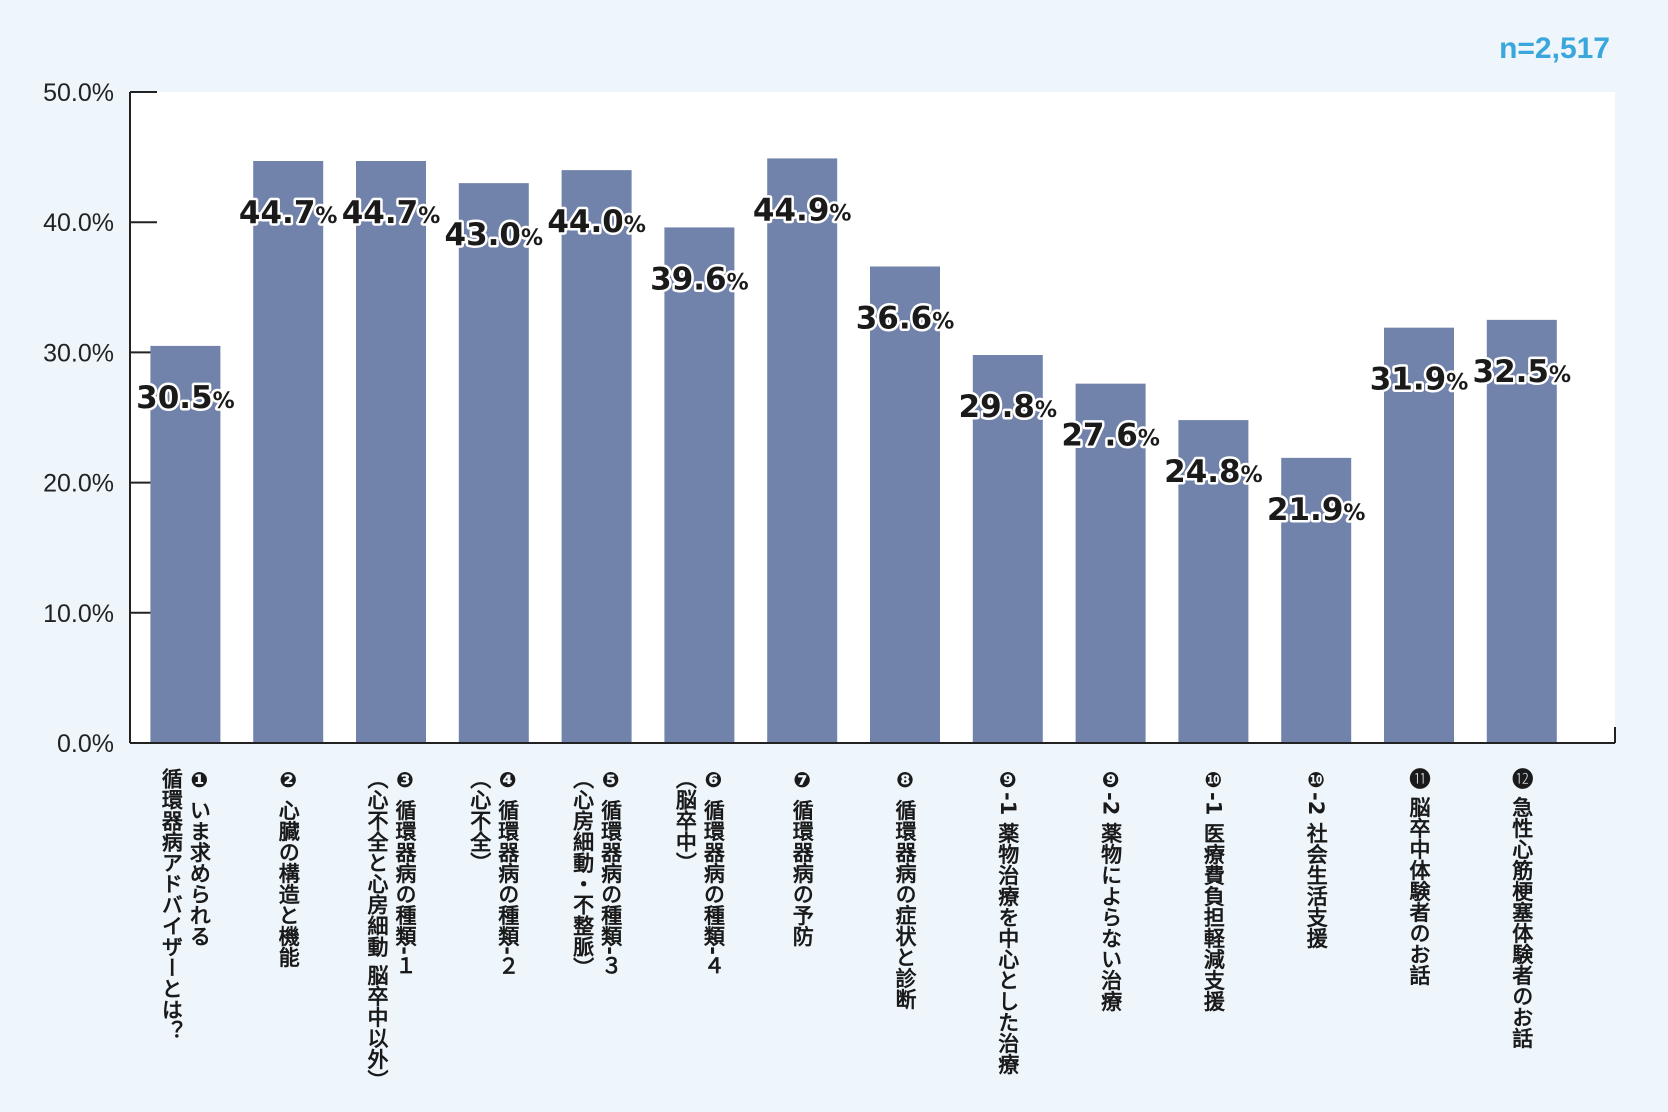 The image size is (1668, 1112). Describe the element at coordinates (1213, 890) in the screenshot. I see `category-label: ❿-1 医療費負担軽減支援` at that location.